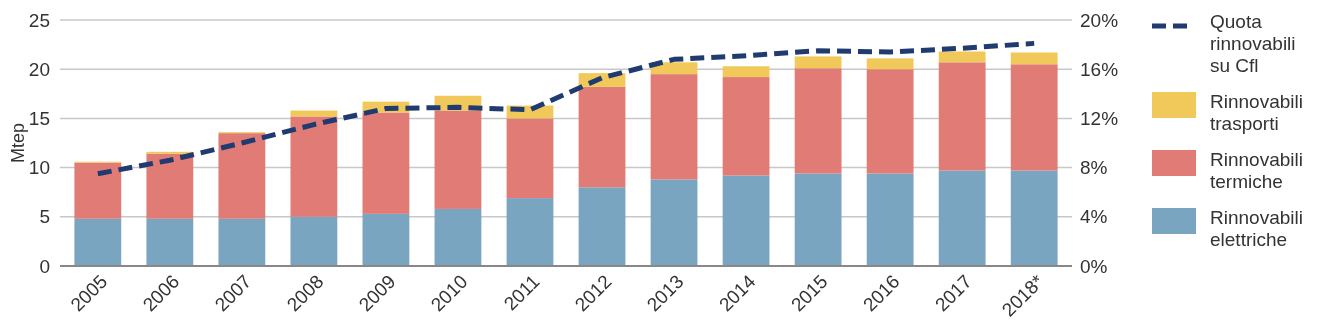 This screenshot has width=1330, height=334. What do you see at coordinates (39, 20) in the screenshot?
I see `y-tick-label: 25` at bounding box center [39, 20].